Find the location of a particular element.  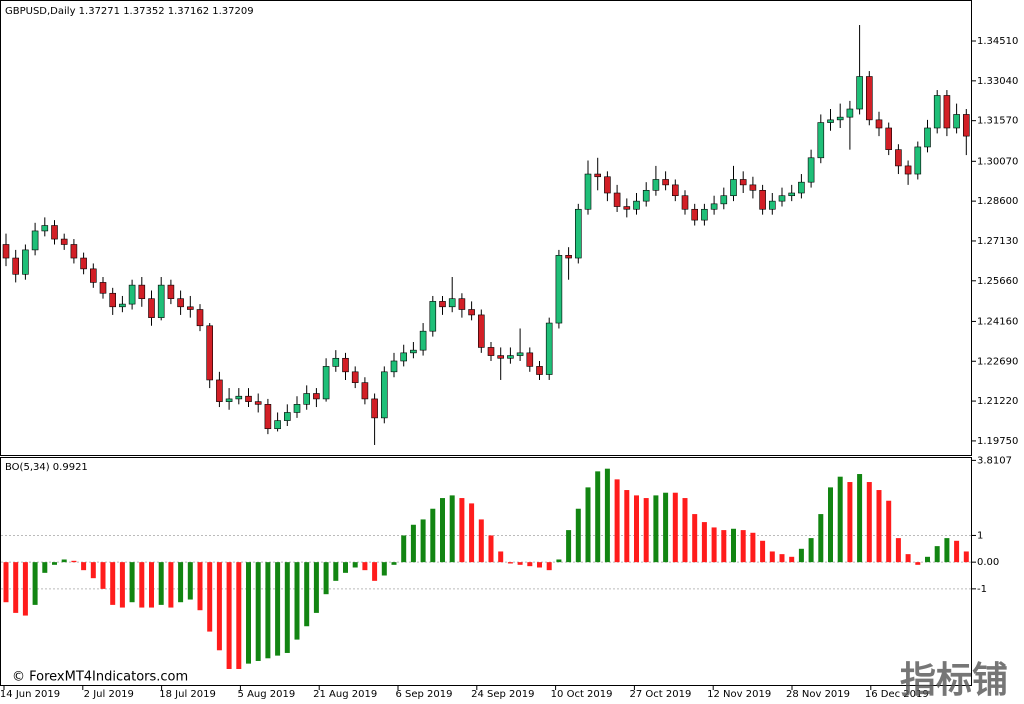

x-tick-label: 14 Jun 2019 is located at coordinates (30, 694).